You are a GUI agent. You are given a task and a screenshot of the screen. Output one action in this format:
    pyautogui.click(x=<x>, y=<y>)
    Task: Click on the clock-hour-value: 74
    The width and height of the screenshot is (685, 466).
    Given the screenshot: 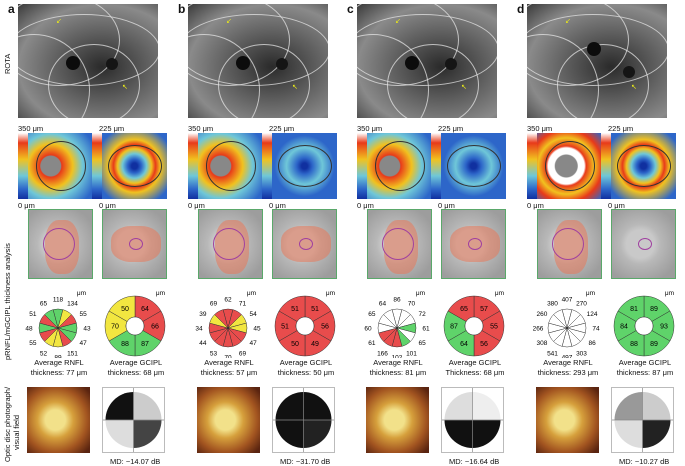 What is the action you would take?
    pyautogui.click(x=596, y=329)
    